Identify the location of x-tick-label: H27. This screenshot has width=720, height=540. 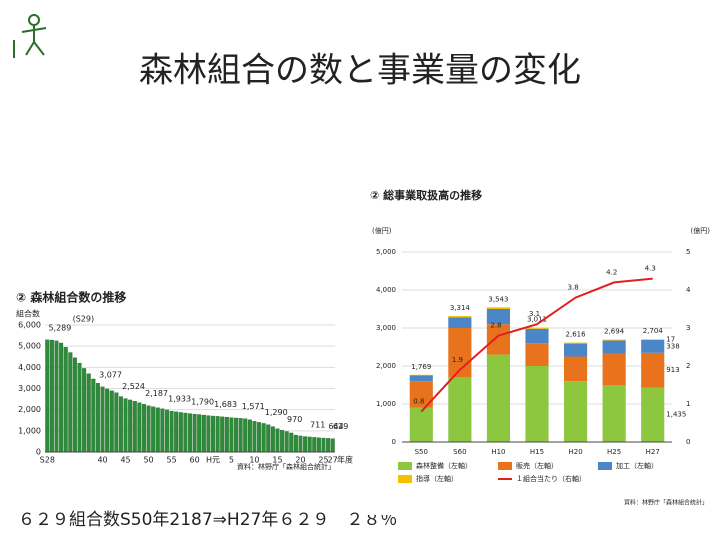
(653, 452).